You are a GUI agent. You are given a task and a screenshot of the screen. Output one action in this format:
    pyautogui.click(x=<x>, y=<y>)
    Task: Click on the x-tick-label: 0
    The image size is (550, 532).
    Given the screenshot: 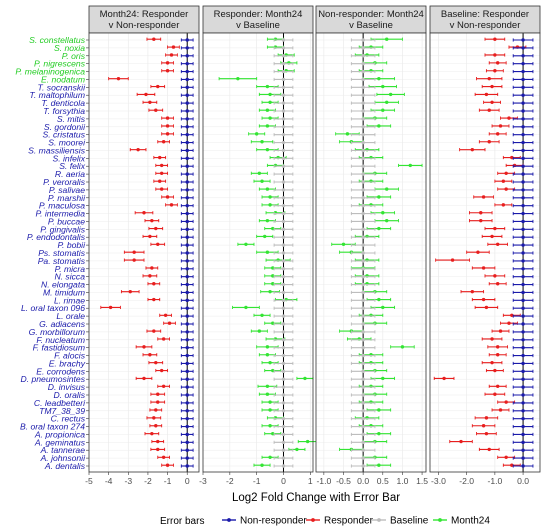 What is the action you would take?
    pyautogui.click(x=187, y=481)
    